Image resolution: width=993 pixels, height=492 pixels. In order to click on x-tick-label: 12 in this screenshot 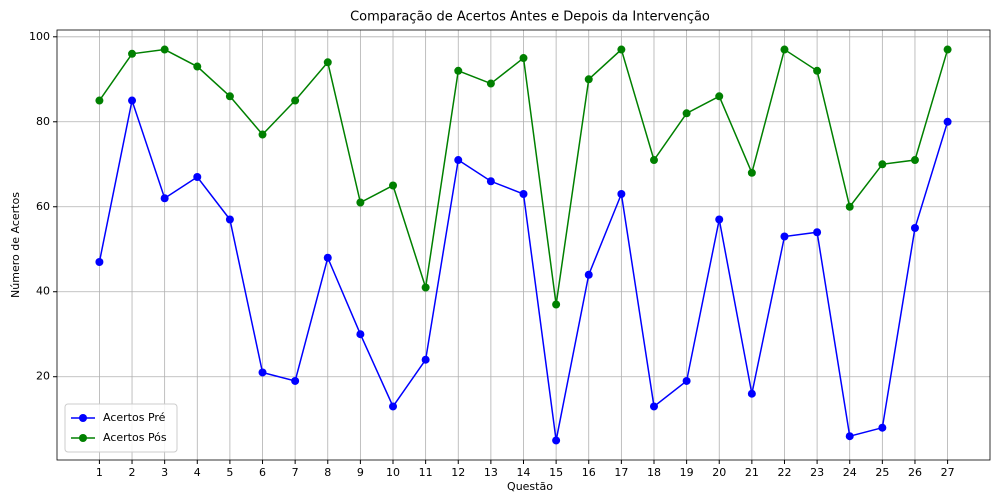, I will do `click(458, 472)`.